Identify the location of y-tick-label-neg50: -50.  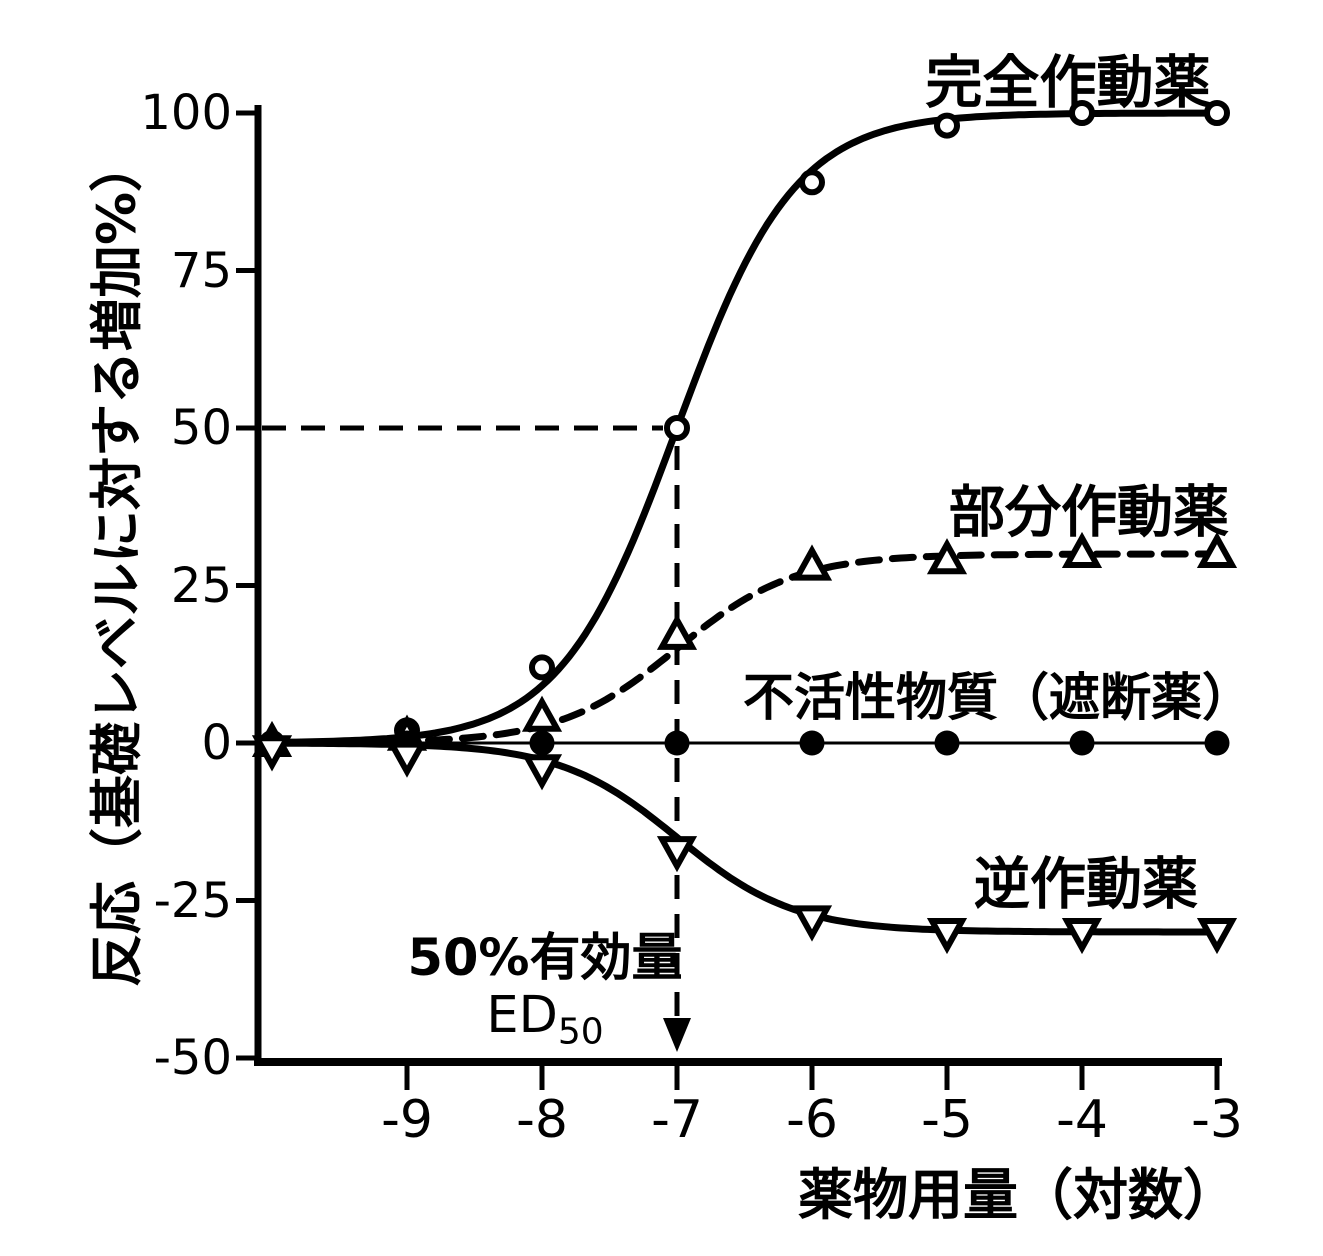
(192, 1058).